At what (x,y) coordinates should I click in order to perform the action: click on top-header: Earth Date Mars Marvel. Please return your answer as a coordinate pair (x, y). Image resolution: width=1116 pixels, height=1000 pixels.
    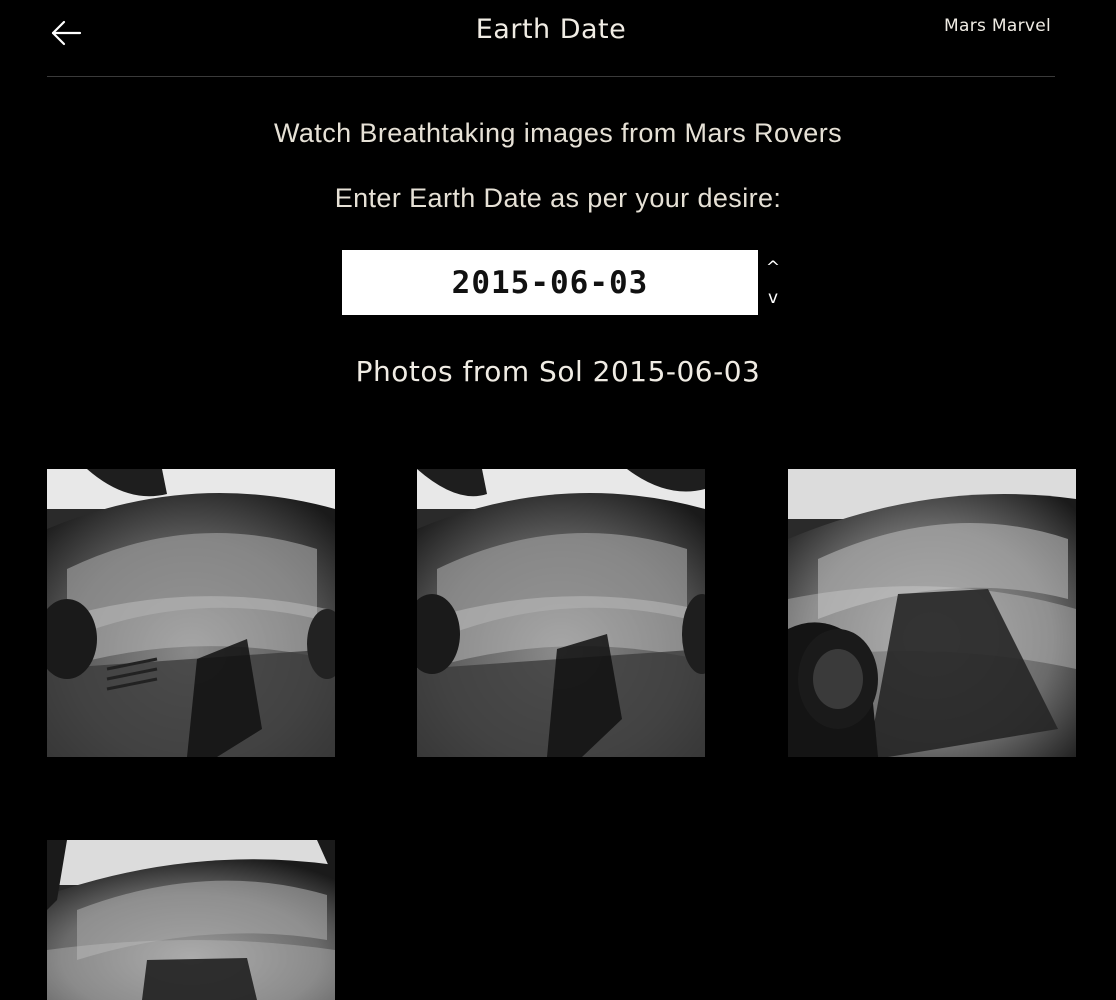
    Looking at the image, I should click on (551, 38).